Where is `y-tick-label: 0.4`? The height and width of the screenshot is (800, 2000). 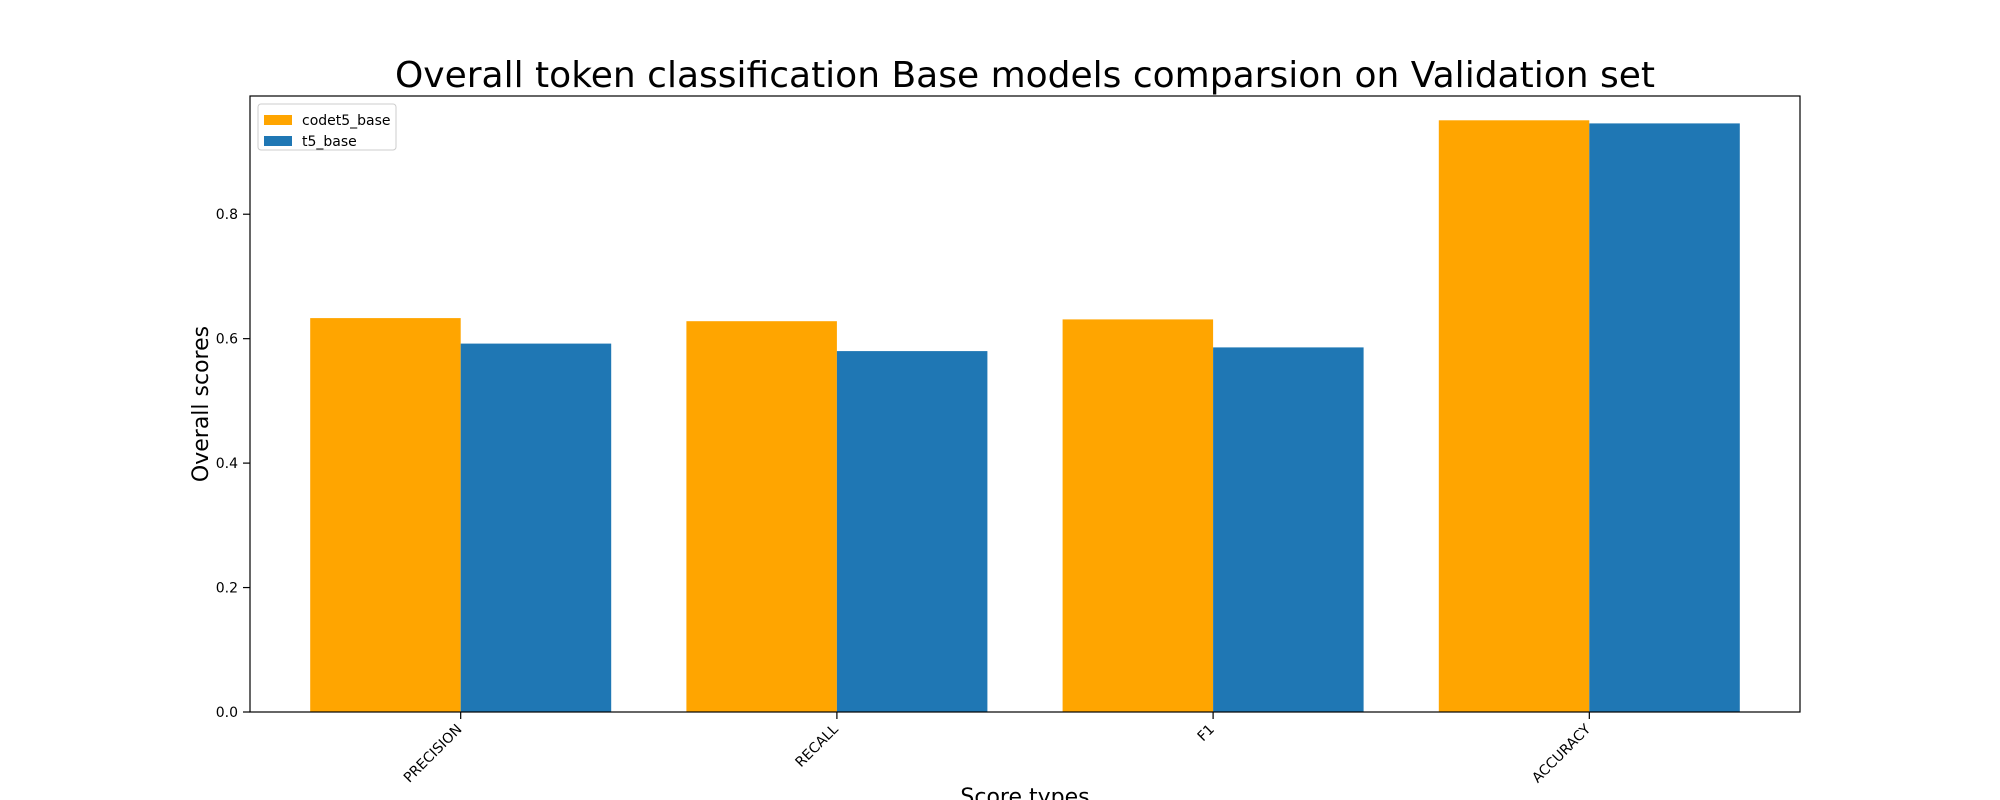 y-tick-label: 0.4 is located at coordinates (227, 464).